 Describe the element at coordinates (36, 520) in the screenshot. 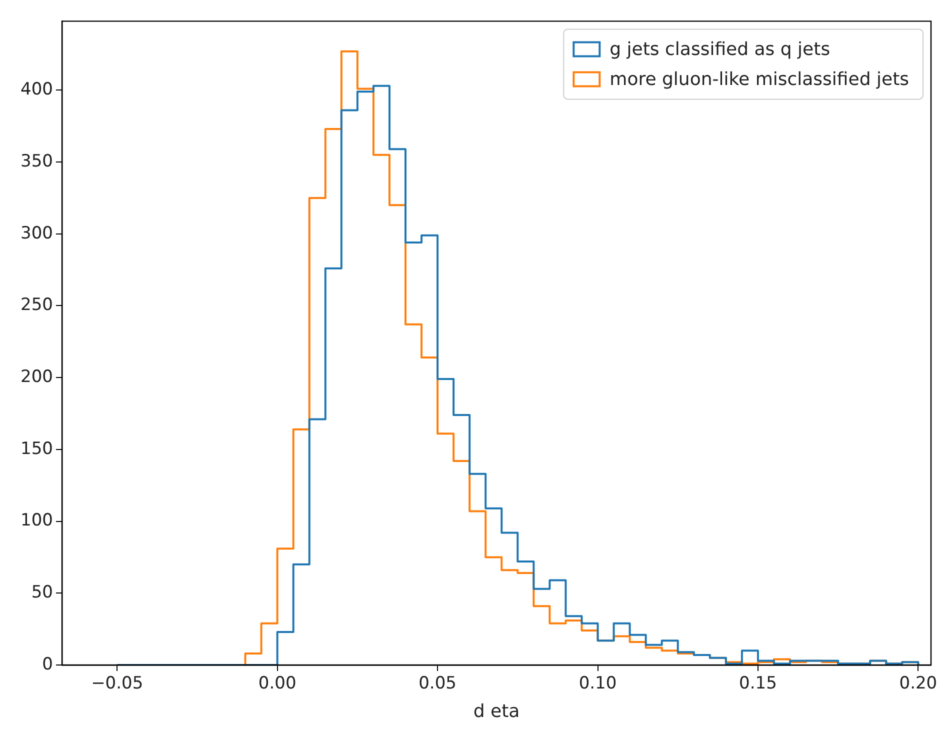

I see `y-tick-label: 100` at that location.